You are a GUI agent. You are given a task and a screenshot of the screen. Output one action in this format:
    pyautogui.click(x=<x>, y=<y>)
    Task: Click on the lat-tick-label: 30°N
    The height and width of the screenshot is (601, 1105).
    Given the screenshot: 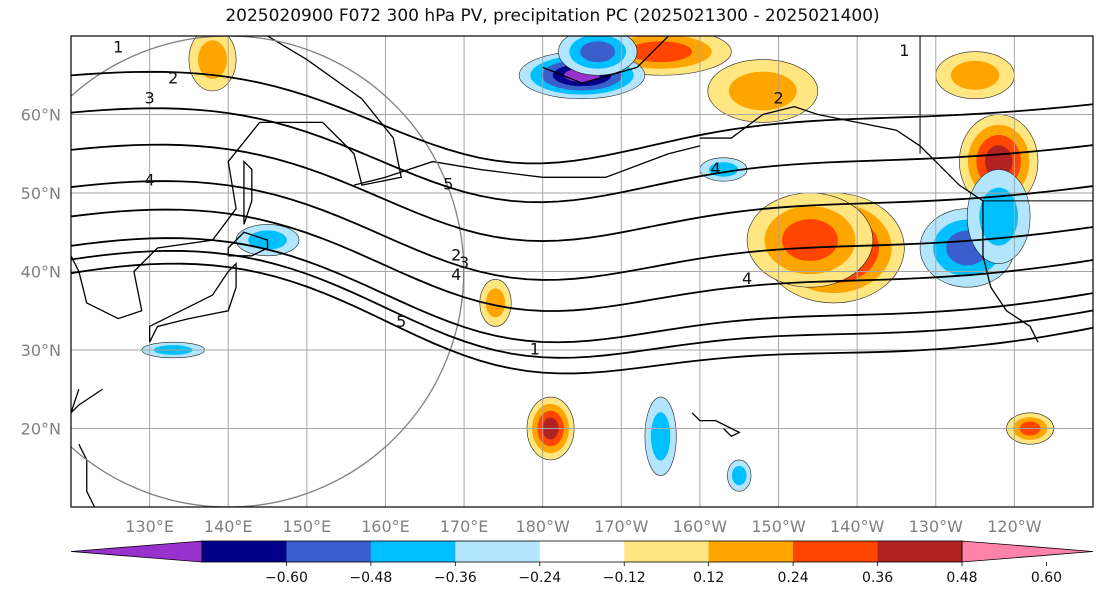 What is the action you would take?
    pyautogui.click(x=41, y=350)
    